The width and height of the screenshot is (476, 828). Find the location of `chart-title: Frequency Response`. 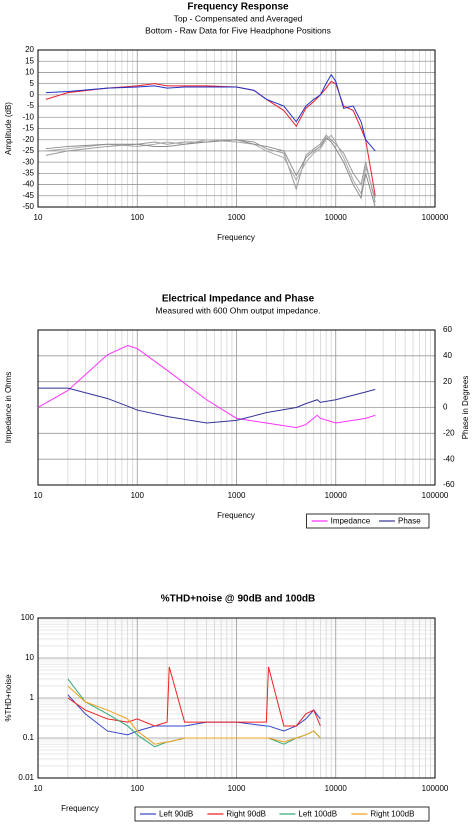

chart-title: Frequency Response is located at coordinates (238, 7).